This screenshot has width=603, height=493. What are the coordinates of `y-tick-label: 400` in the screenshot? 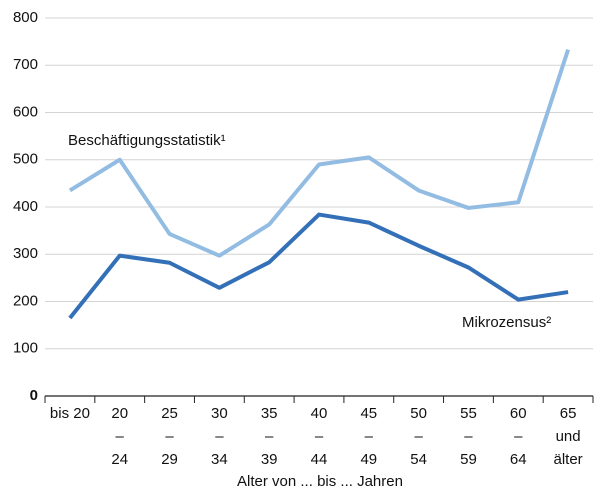 It's located at (25, 206).